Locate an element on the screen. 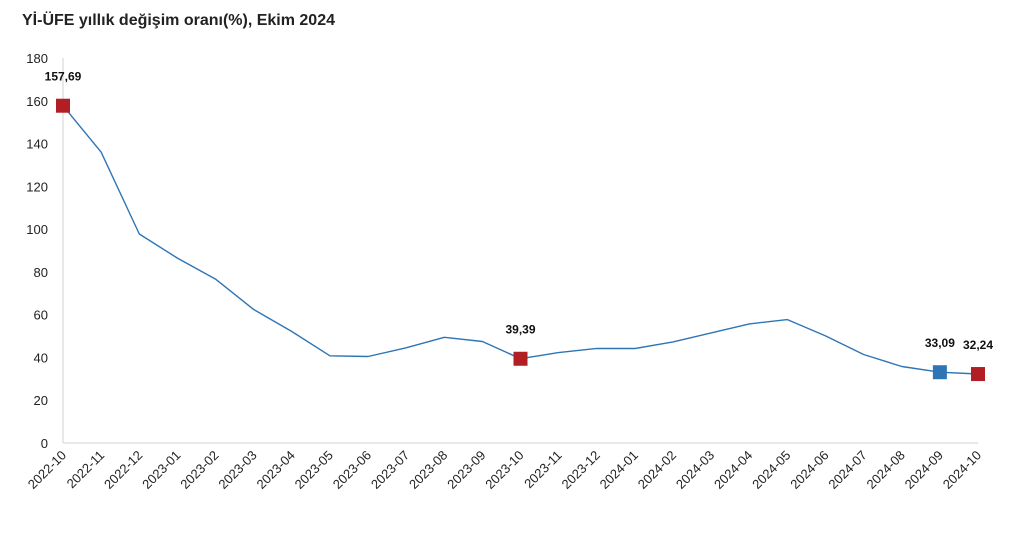  x-tick-label: 2023-05 is located at coordinates (314, 470).